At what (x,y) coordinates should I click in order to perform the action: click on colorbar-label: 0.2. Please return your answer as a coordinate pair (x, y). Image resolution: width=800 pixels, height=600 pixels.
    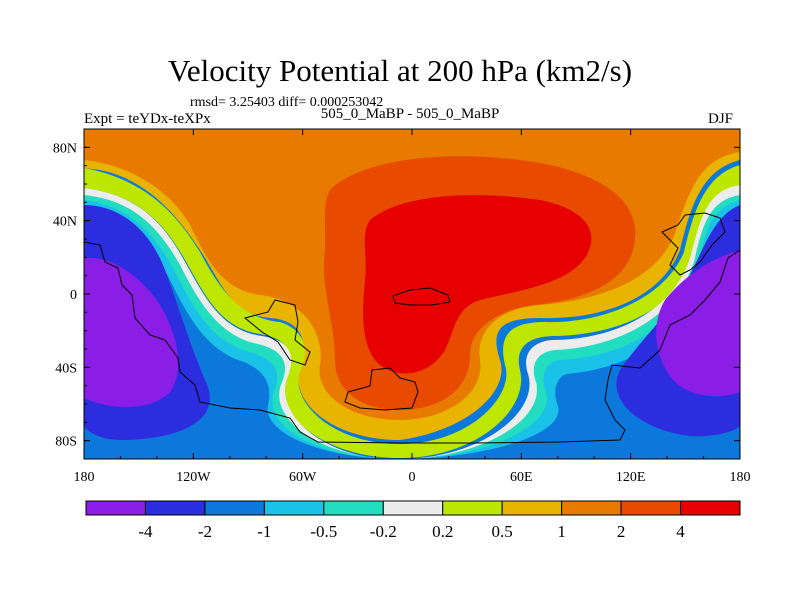
    Looking at the image, I should click on (442, 531).